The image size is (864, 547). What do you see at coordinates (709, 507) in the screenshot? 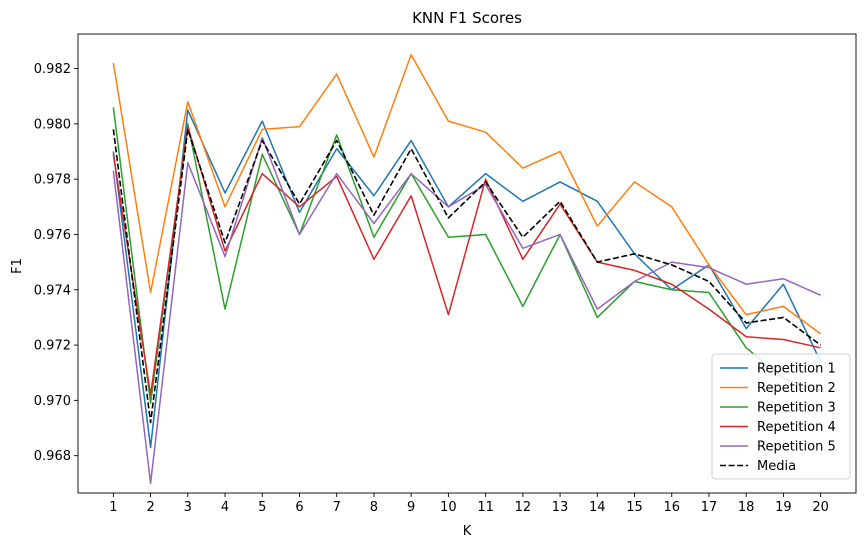
I see `x-tick-label: 17` at bounding box center [709, 507].